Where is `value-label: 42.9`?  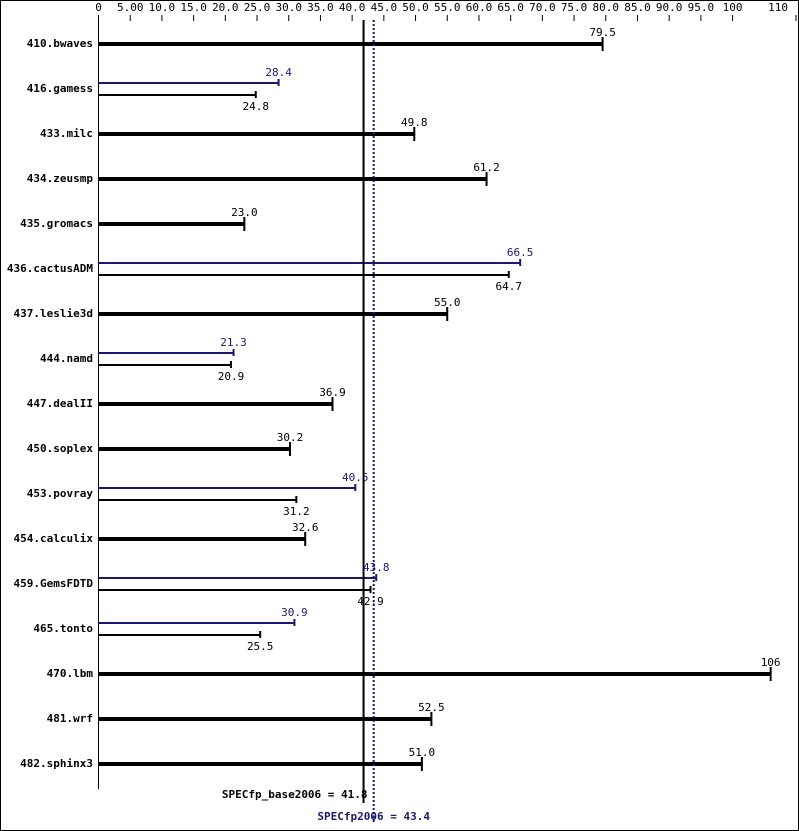 value-label: 42.9 is located at coordinates (370, 601).